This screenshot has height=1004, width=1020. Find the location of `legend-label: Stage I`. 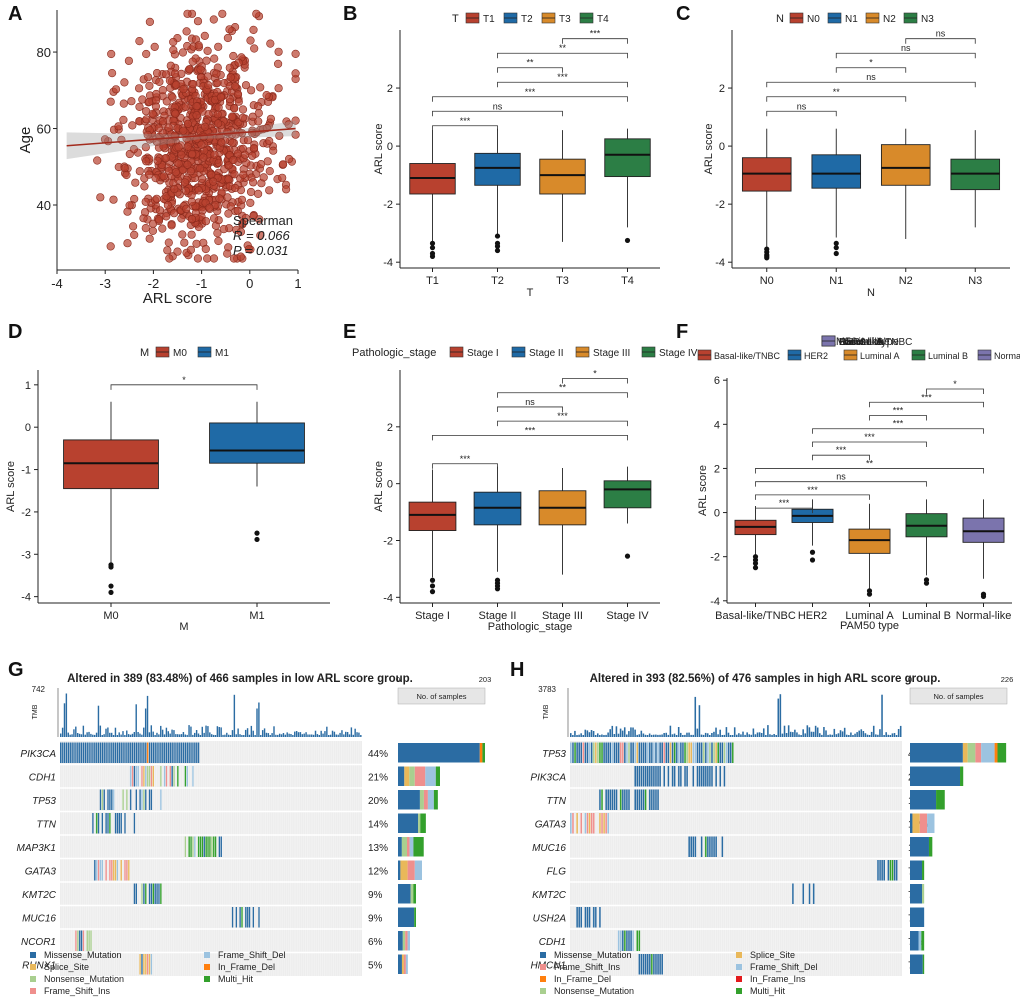

legend-label: Stage I is located at coordinates (483, 353).